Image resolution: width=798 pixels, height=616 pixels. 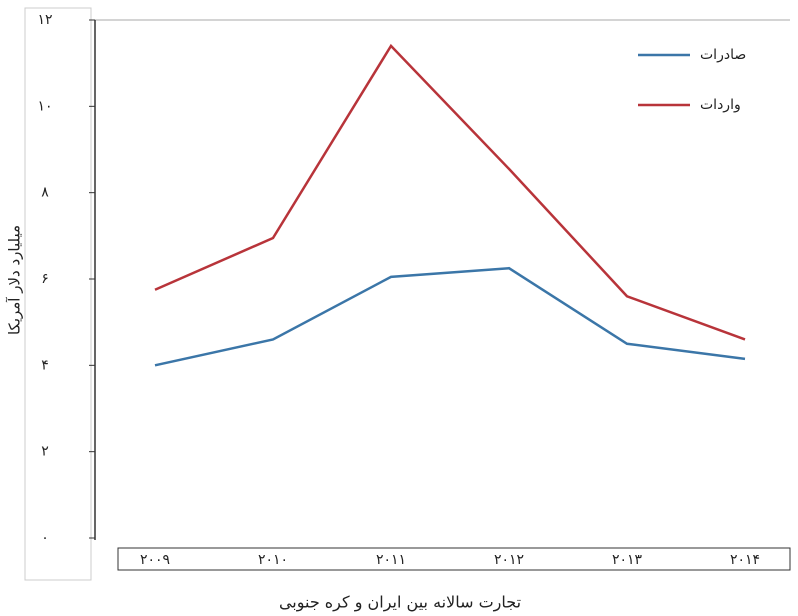 What do you see at coordinates (45, 279) in the screenshot?
I see `y-tick-label: ۶` at bounding box center [45, 279].